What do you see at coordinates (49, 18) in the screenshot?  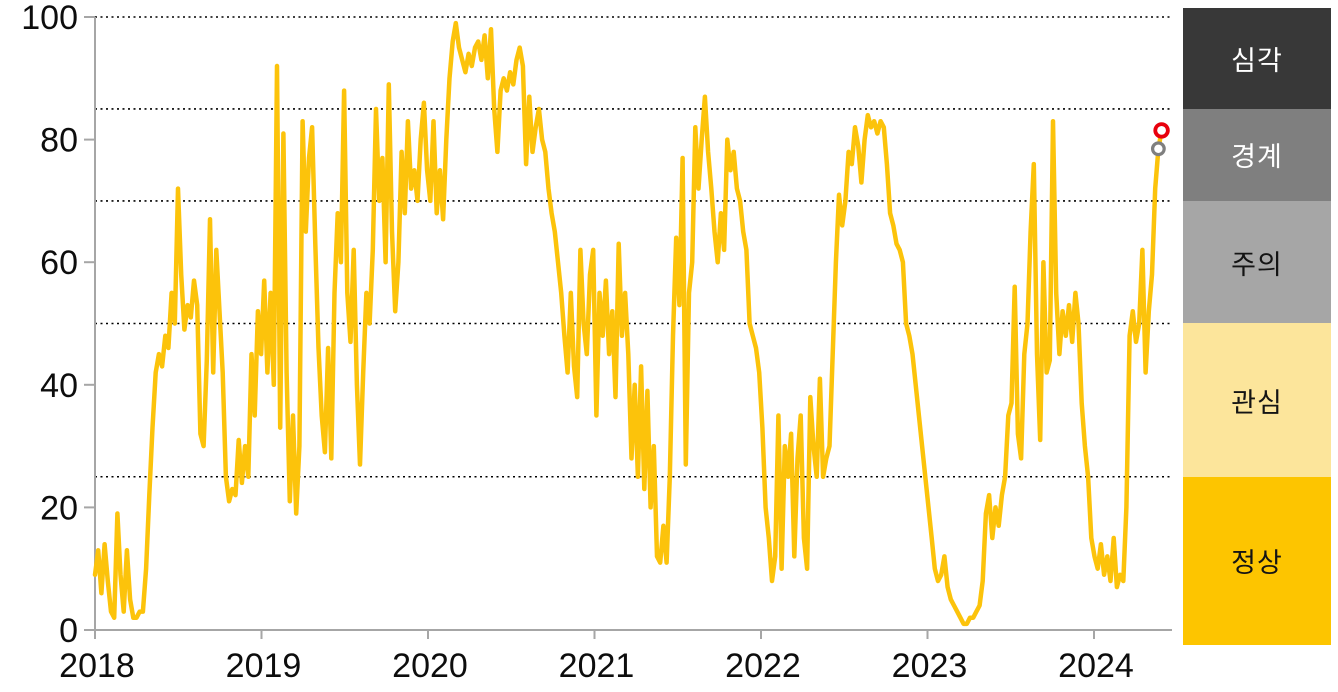 I see `y-tick-label: 100` at bounding box center [49, 18].